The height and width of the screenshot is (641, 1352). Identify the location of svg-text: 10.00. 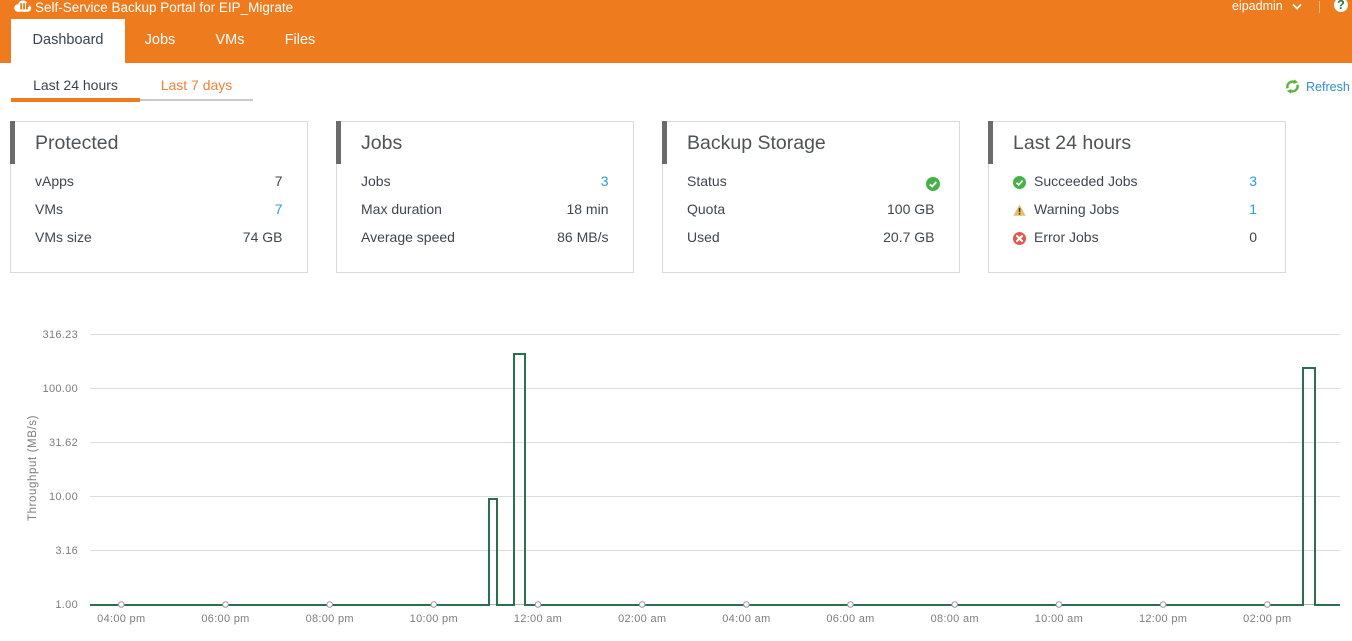
(63, 497).